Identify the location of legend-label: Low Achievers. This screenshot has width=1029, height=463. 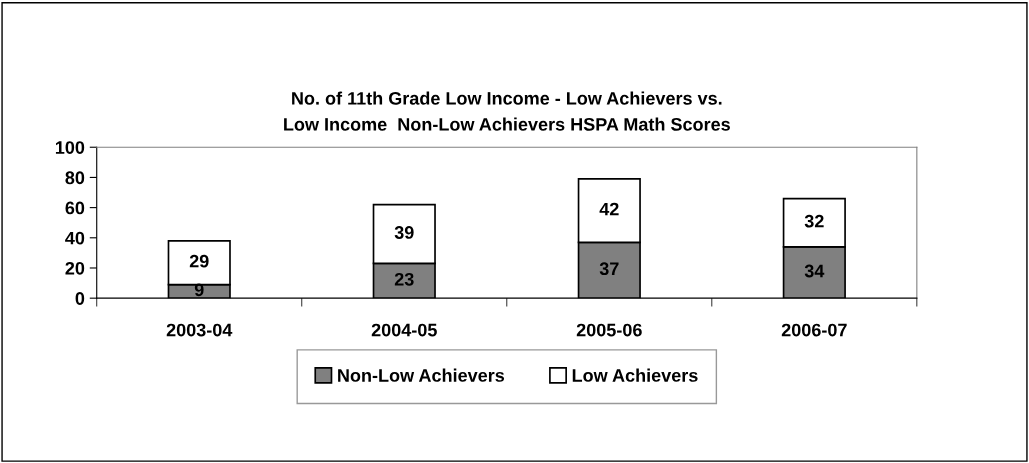
(635, 375).